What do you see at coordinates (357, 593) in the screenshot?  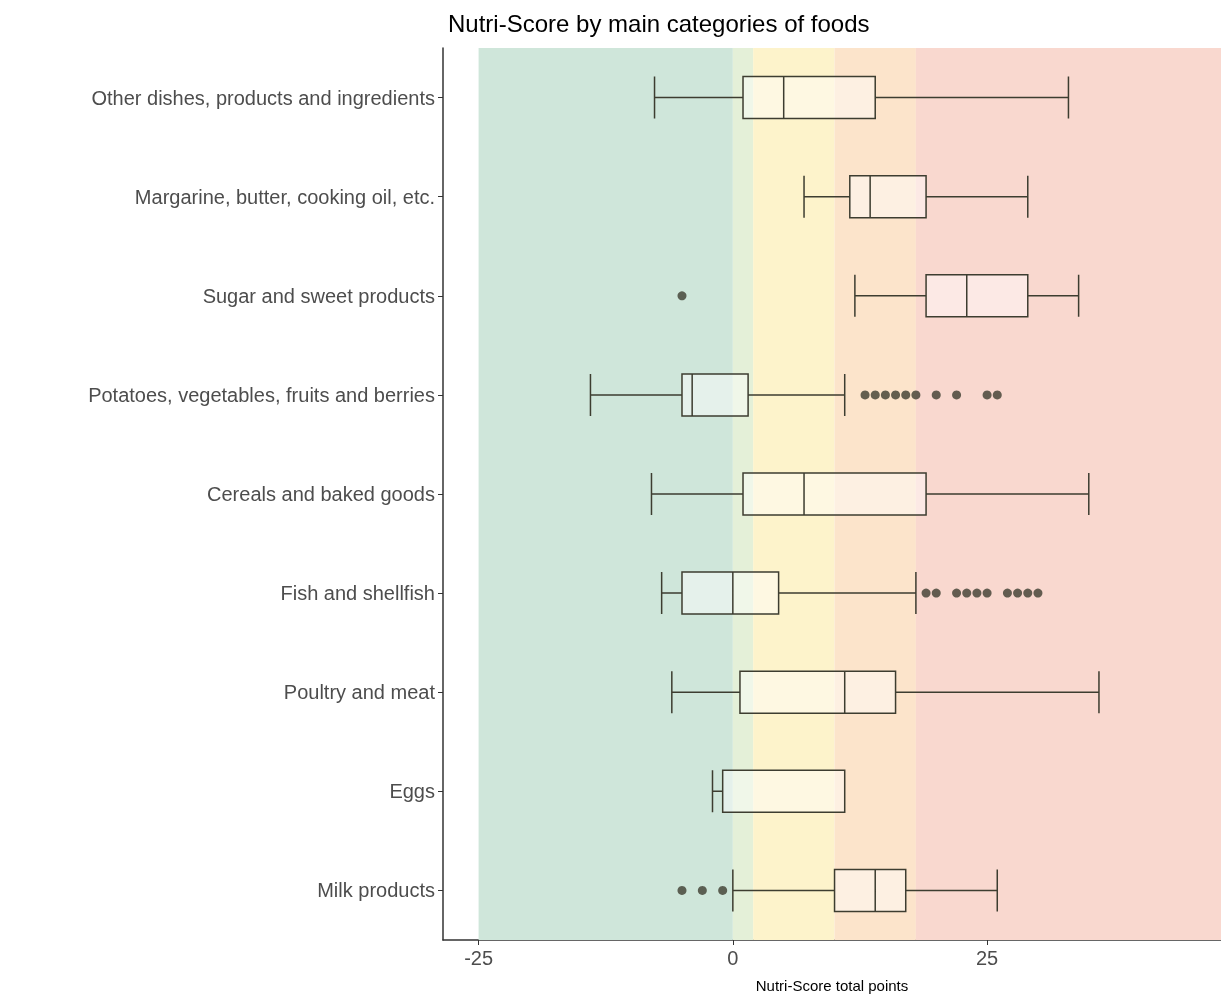 I see `y-tick-label: Fish and shellfish` at bounding box center [357, 593].